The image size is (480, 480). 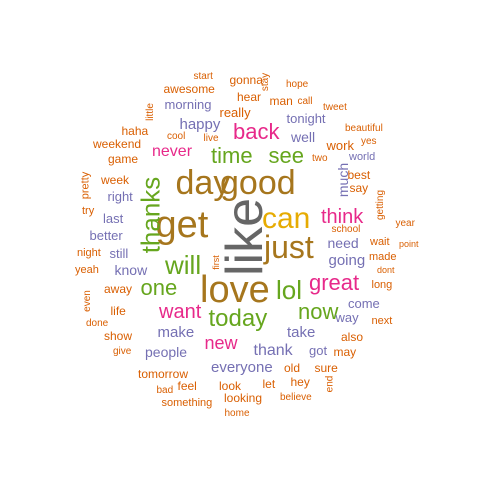 What do you see at coordinates (347, 260) in the screenshot?
I see `word-going: going` at bounding box center [347, 260].